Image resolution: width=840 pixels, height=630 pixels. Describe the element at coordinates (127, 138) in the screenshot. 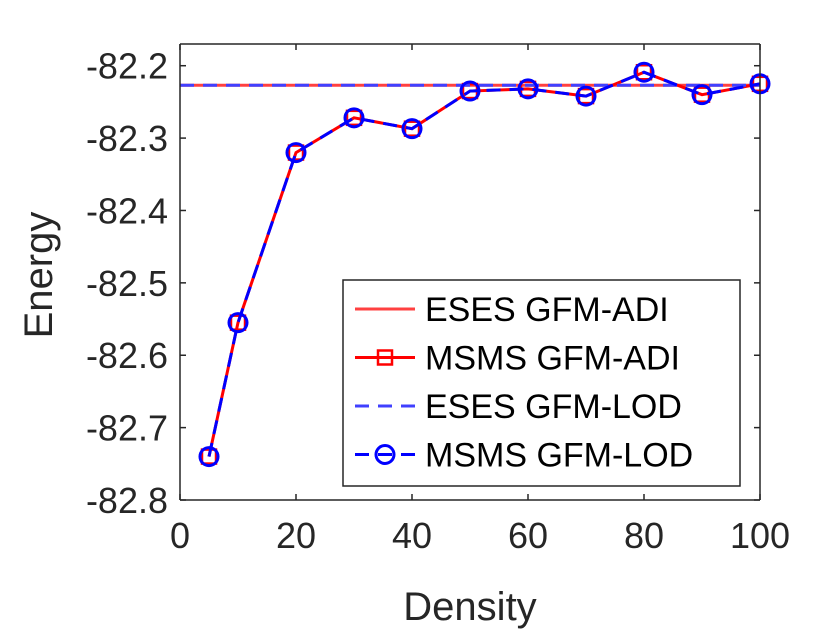

I see `y-tick-label: -82.3` at that location.